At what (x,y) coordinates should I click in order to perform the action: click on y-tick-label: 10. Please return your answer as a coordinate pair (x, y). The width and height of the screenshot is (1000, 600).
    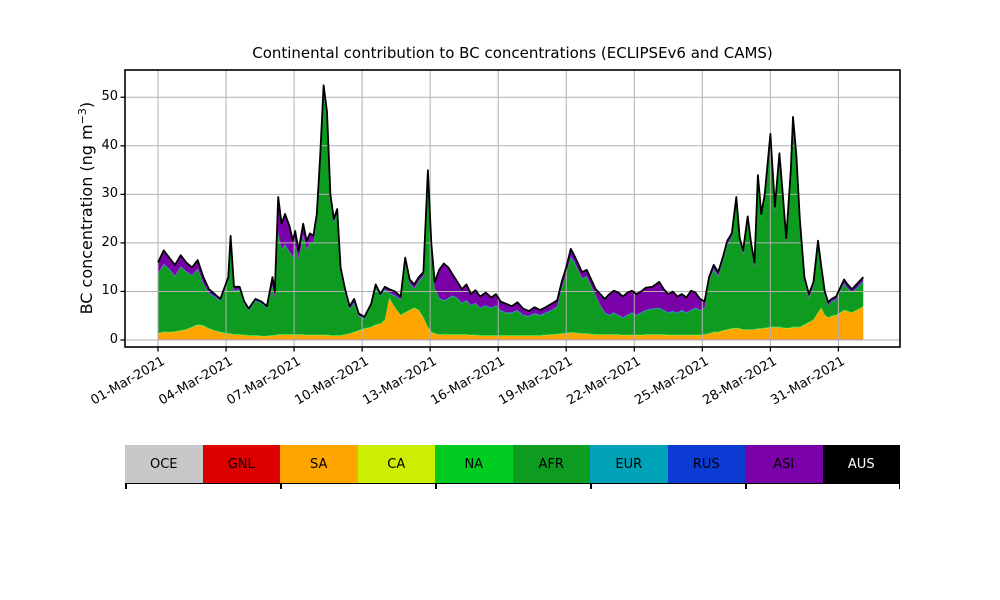
    Looking at the image, I should click on (109, 291).